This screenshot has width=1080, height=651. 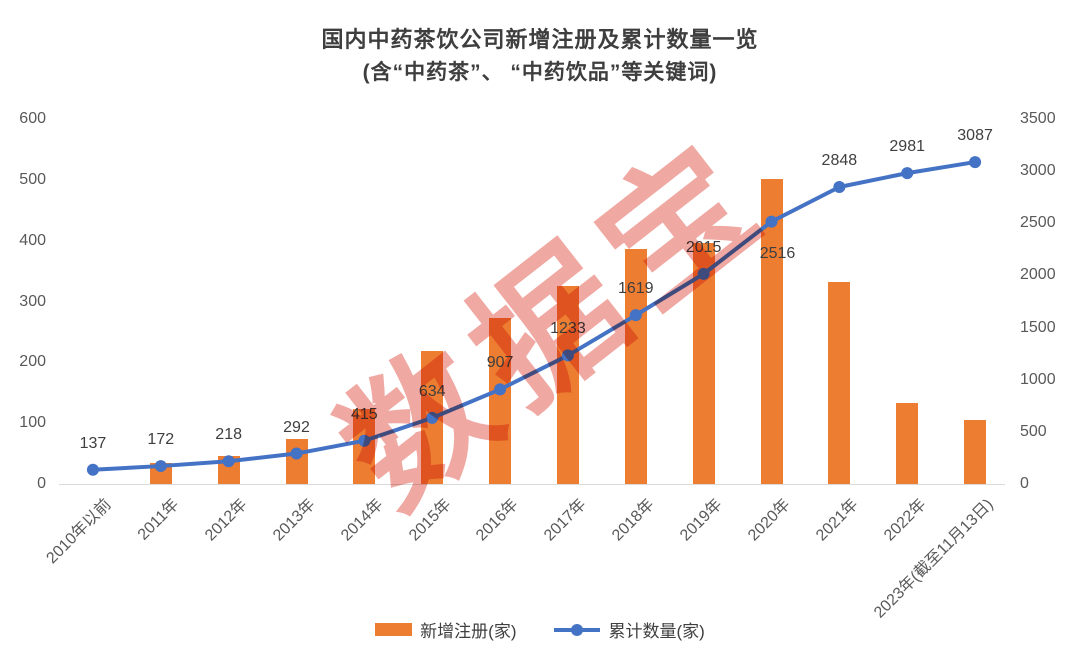 What do you see at coordinates (1038, 275) in the screenshot?
I see `right-axis-tick: 2000` at bounding box center [1038, 275].